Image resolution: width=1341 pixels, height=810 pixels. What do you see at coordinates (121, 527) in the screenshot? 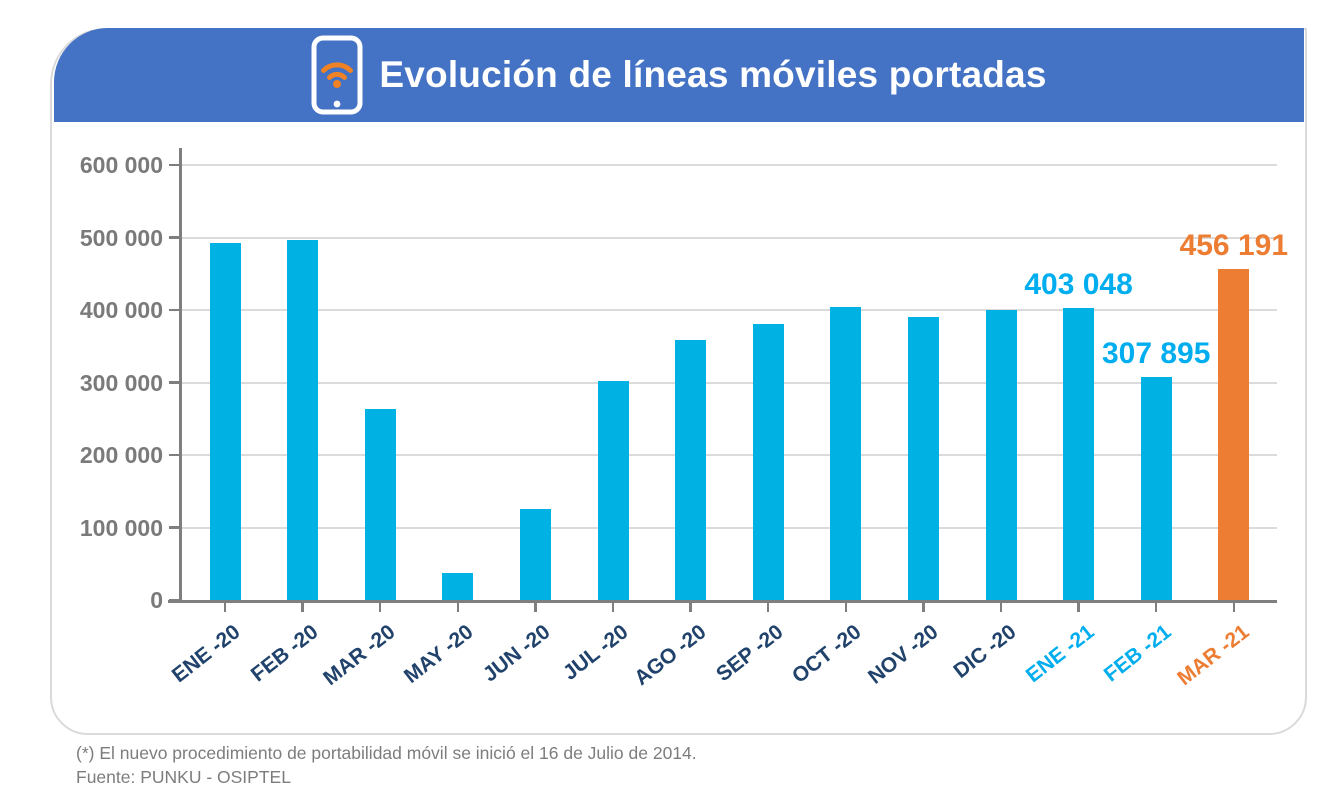
I see `y-tick-label: 100 000` at bounding box center [121, 527].